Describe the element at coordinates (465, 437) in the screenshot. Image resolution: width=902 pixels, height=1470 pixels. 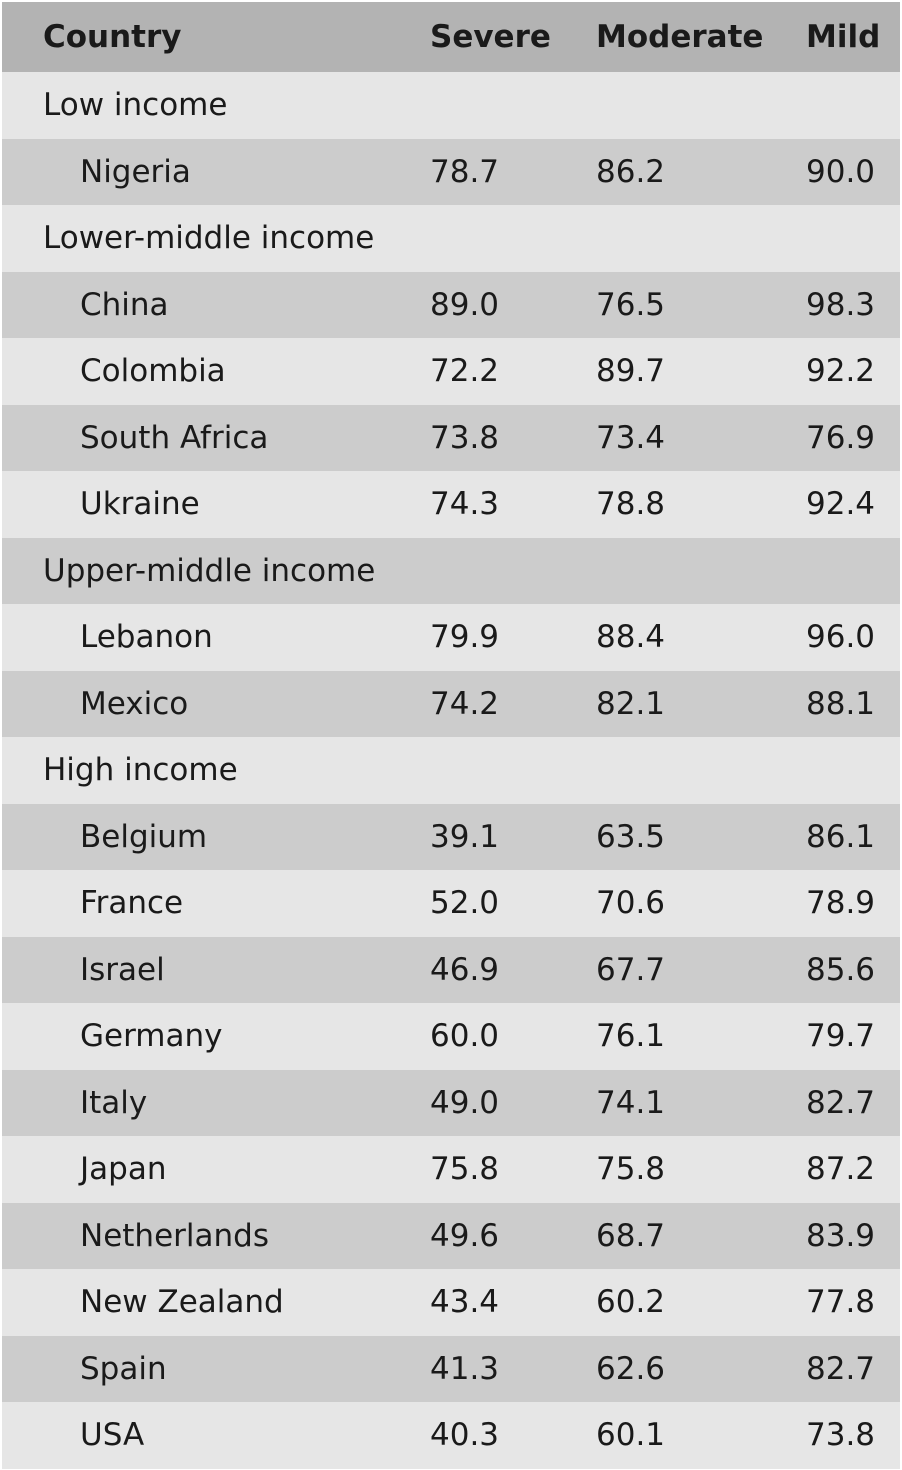
I see `severe-cell: 73.8` at that location.